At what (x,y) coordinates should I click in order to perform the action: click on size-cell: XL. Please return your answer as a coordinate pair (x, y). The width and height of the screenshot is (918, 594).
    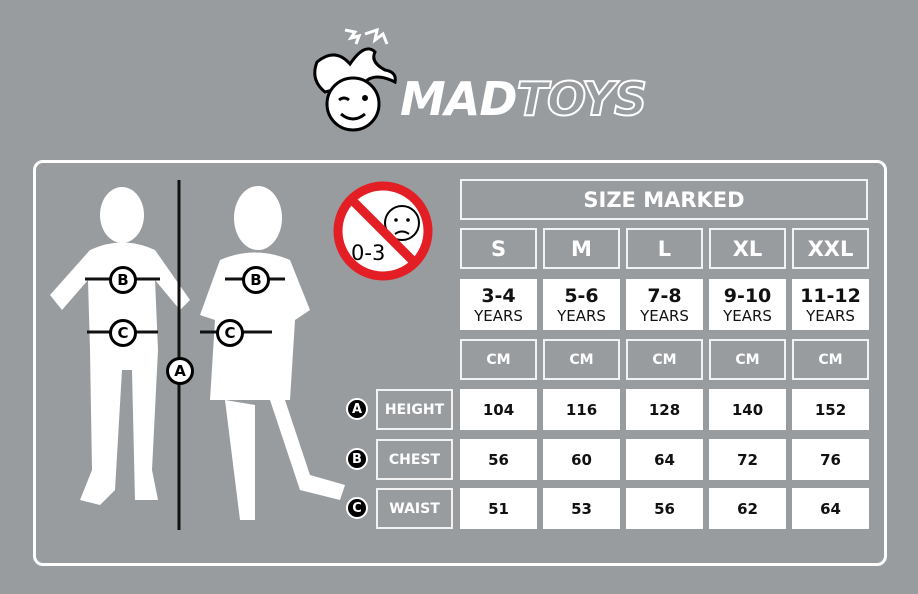
    Looking at the image, I should click on (747, 248).